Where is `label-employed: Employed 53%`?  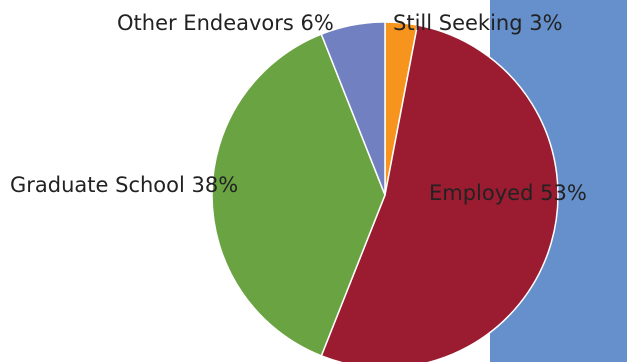
label-employed: Employed 53% is located at coordinates (508, 193).